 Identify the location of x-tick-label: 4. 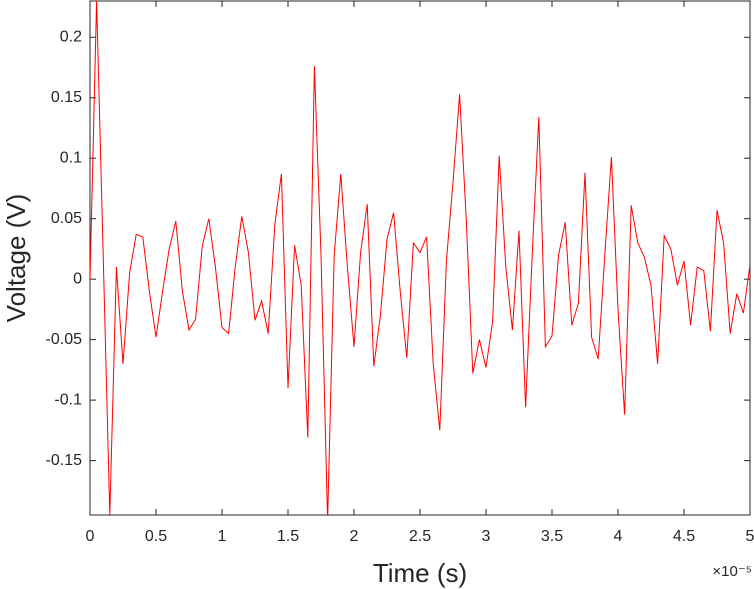
(618, 536).